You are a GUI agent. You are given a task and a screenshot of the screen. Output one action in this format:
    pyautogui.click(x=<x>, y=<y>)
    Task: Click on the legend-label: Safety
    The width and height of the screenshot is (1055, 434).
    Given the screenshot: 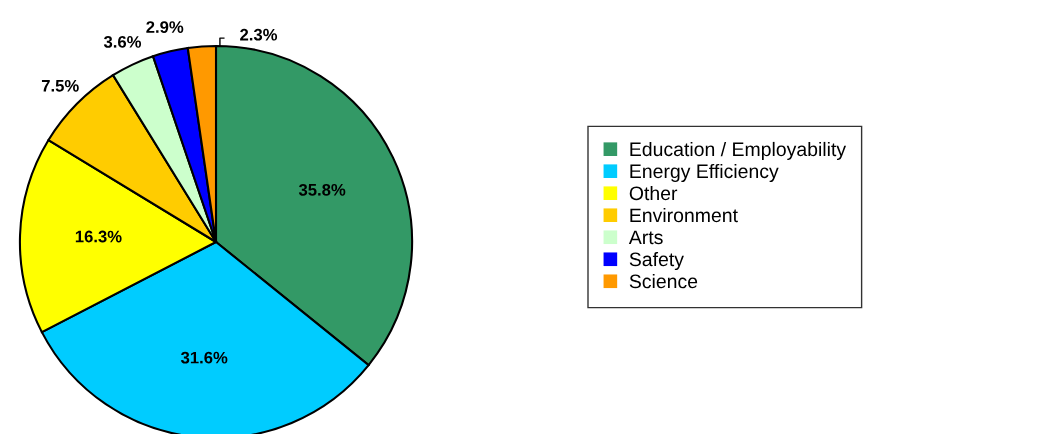 What is the action you would take?
    pyautogui.click(x=656, y=261)
    